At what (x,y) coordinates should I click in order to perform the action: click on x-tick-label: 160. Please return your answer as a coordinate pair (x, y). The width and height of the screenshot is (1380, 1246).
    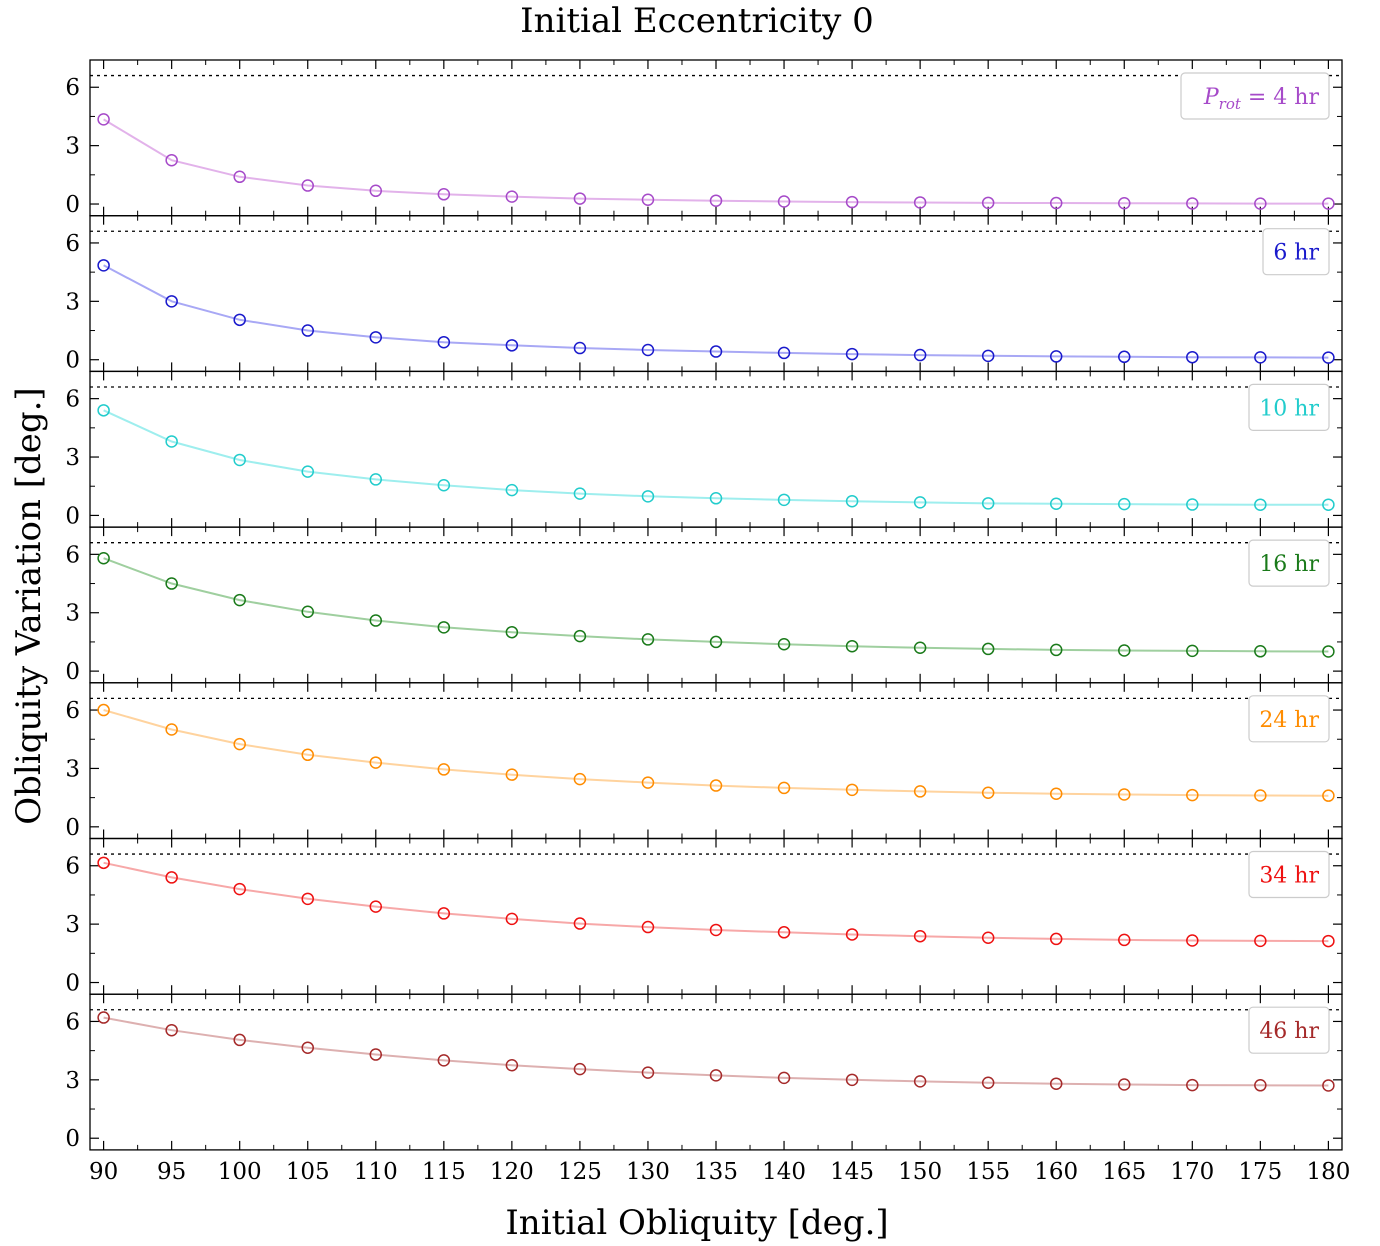
    Looking at the image, I should click on (1056, 1172).